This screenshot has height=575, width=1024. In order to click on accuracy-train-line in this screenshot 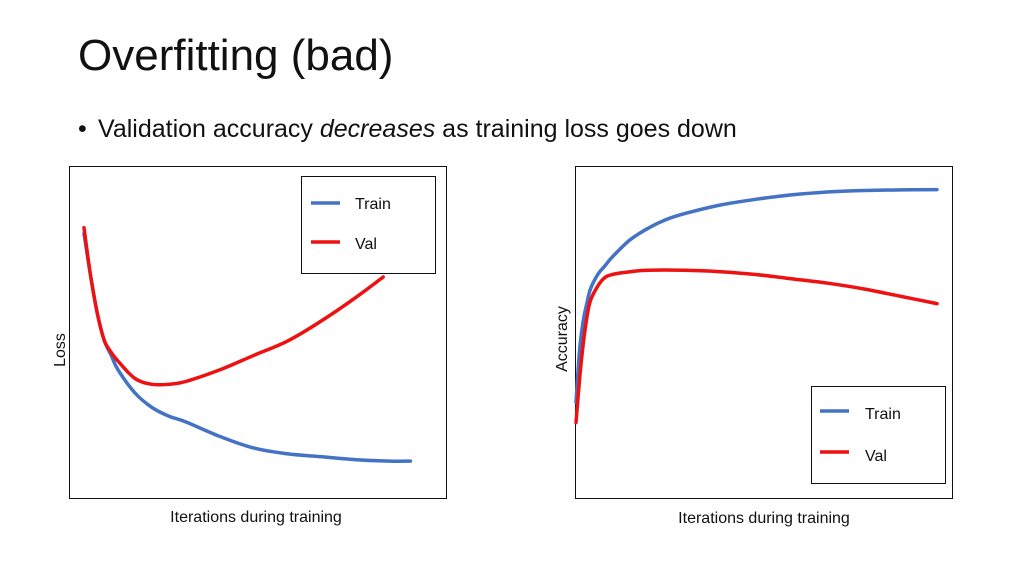, I will do `click(756, 295)`.